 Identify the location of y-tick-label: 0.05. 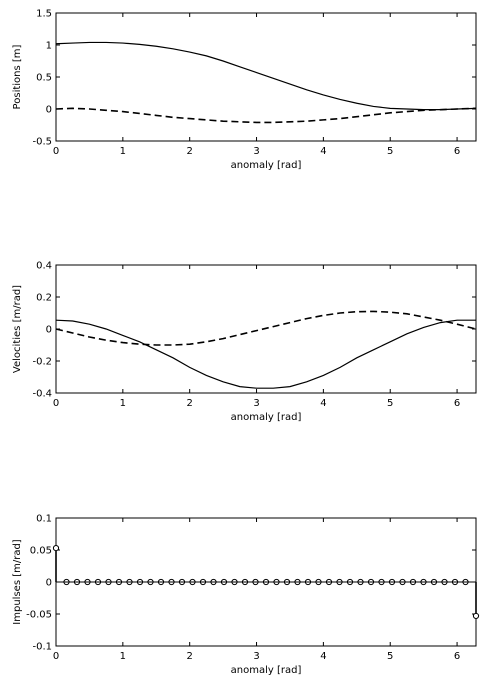
(41, 551).